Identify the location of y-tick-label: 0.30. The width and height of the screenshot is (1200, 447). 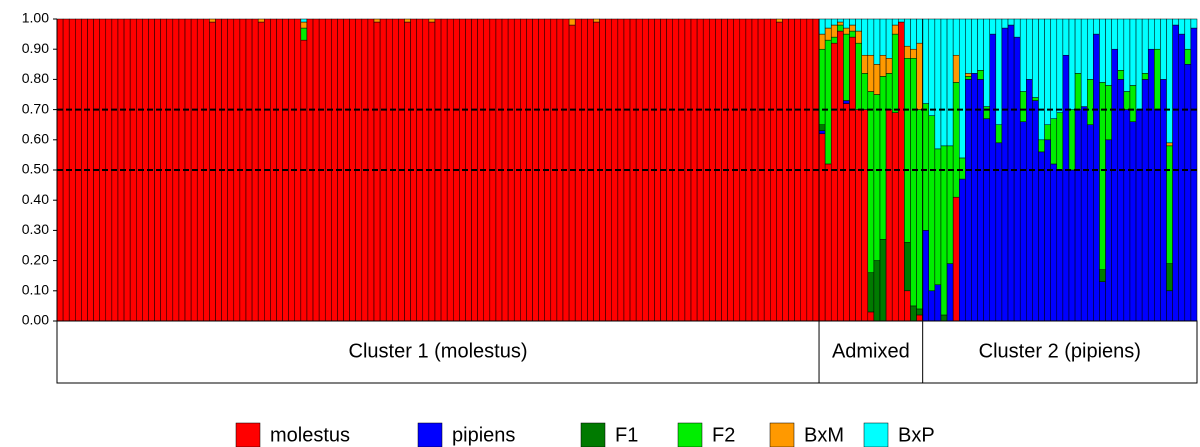
(35, 229).